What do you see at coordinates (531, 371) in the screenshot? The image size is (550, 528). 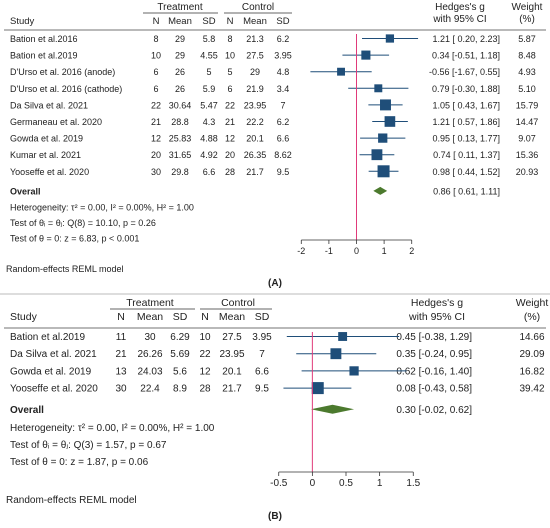 I see `weight-value: 16.82` at bounding box center [531, 371].